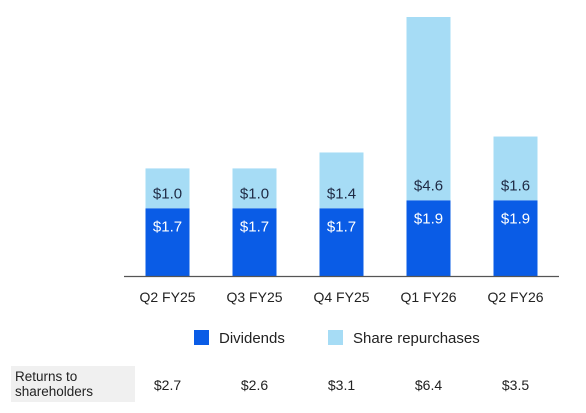  What do you see at coordinates (428, 185) in the screenshot?
I see `data-label: $4.6` at bounding box center [428, 185].